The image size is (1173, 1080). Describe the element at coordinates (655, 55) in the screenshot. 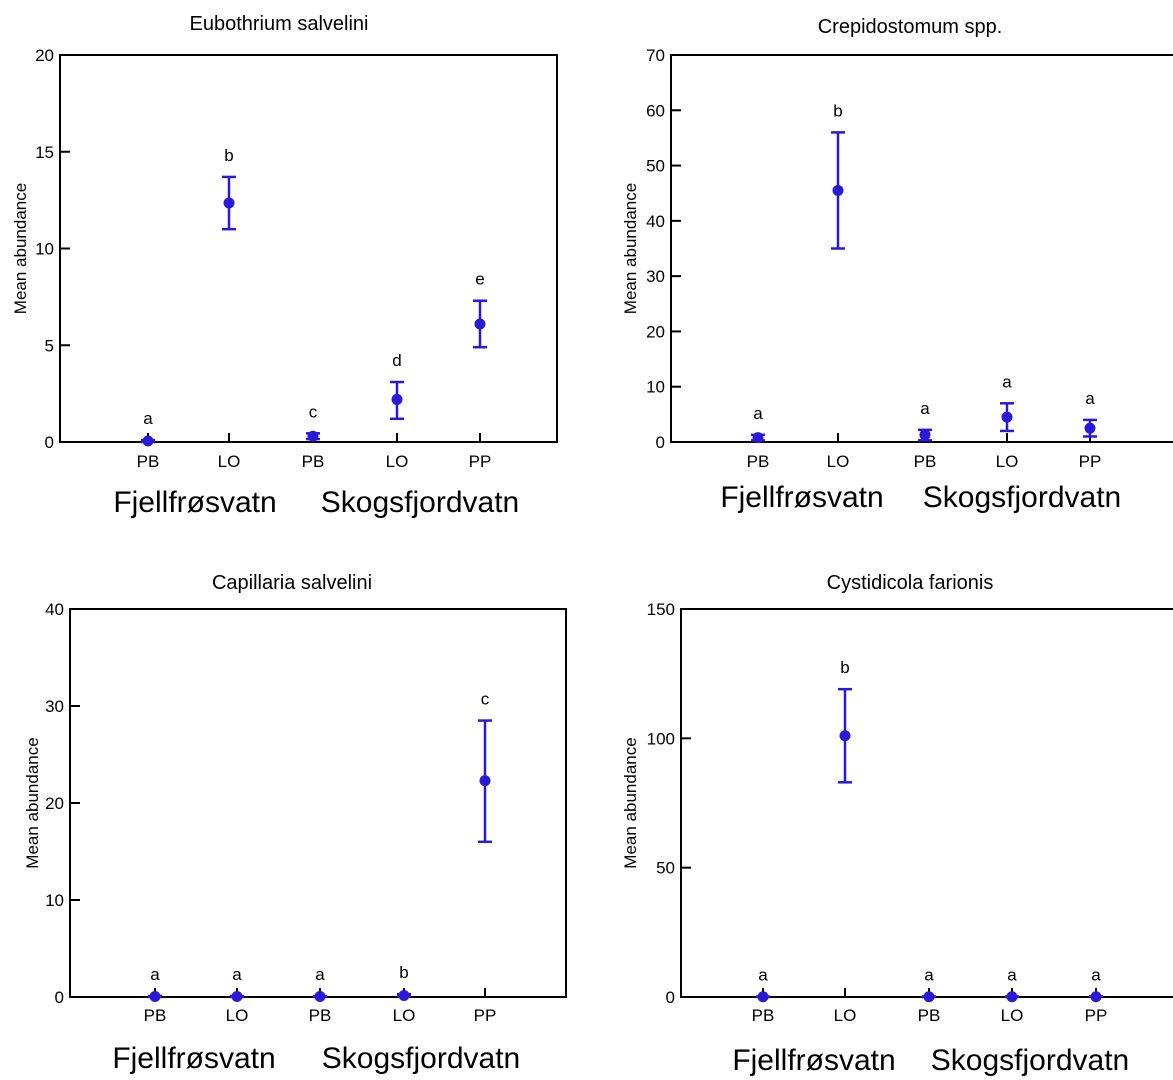

I see `y-tick-label: 70` at that location.